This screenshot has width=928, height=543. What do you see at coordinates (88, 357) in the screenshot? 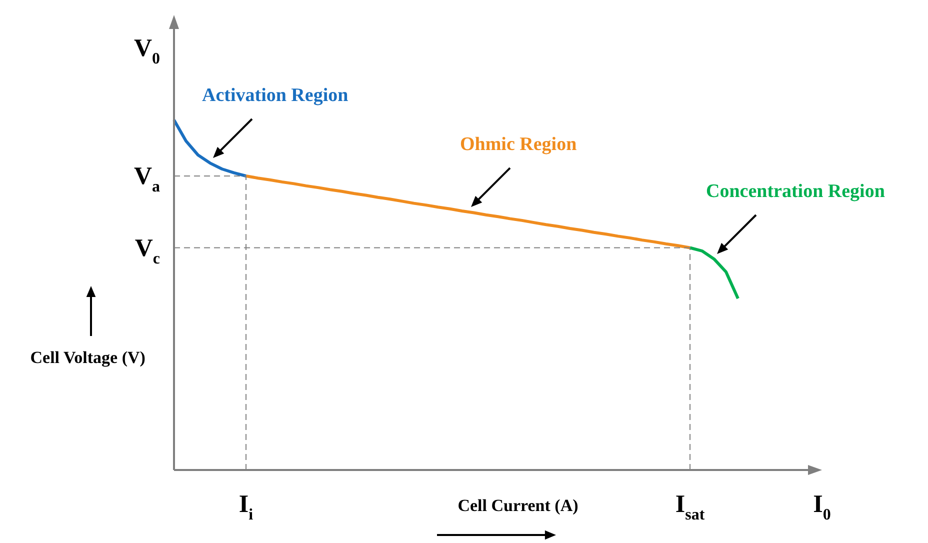
I see `y-axis-title: Cell Voltage (V)` at bounding box center [88, 357].